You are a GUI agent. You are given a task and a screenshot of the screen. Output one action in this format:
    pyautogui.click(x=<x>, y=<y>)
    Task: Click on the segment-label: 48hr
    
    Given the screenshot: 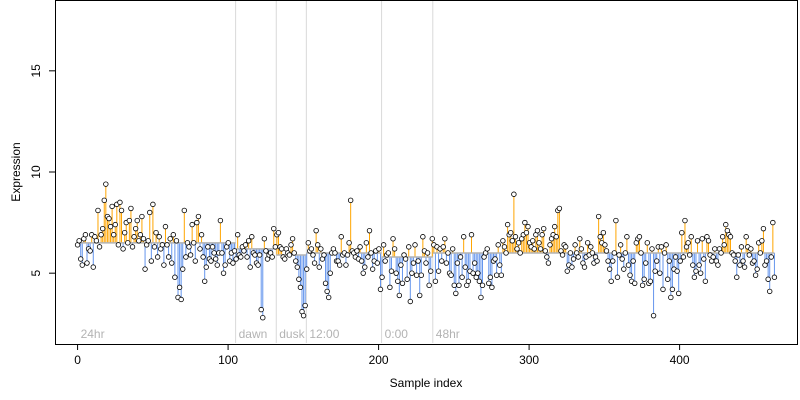 What is the action you would take?
    pyautogui.click(x=448, y=334)
    